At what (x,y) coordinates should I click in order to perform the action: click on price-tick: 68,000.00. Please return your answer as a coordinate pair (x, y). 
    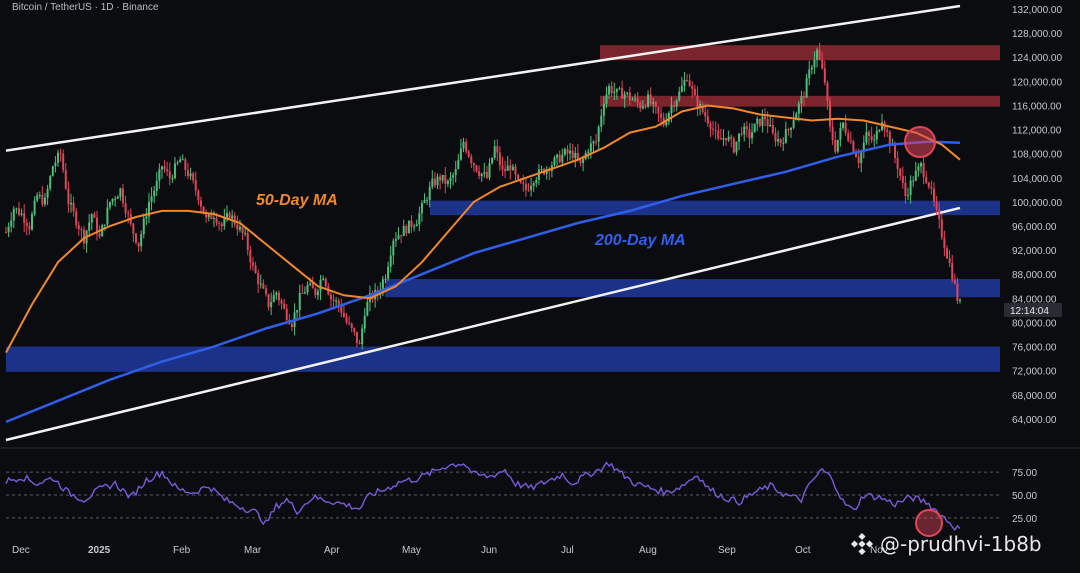
    Looking at the image, I should click on (1034, 396).